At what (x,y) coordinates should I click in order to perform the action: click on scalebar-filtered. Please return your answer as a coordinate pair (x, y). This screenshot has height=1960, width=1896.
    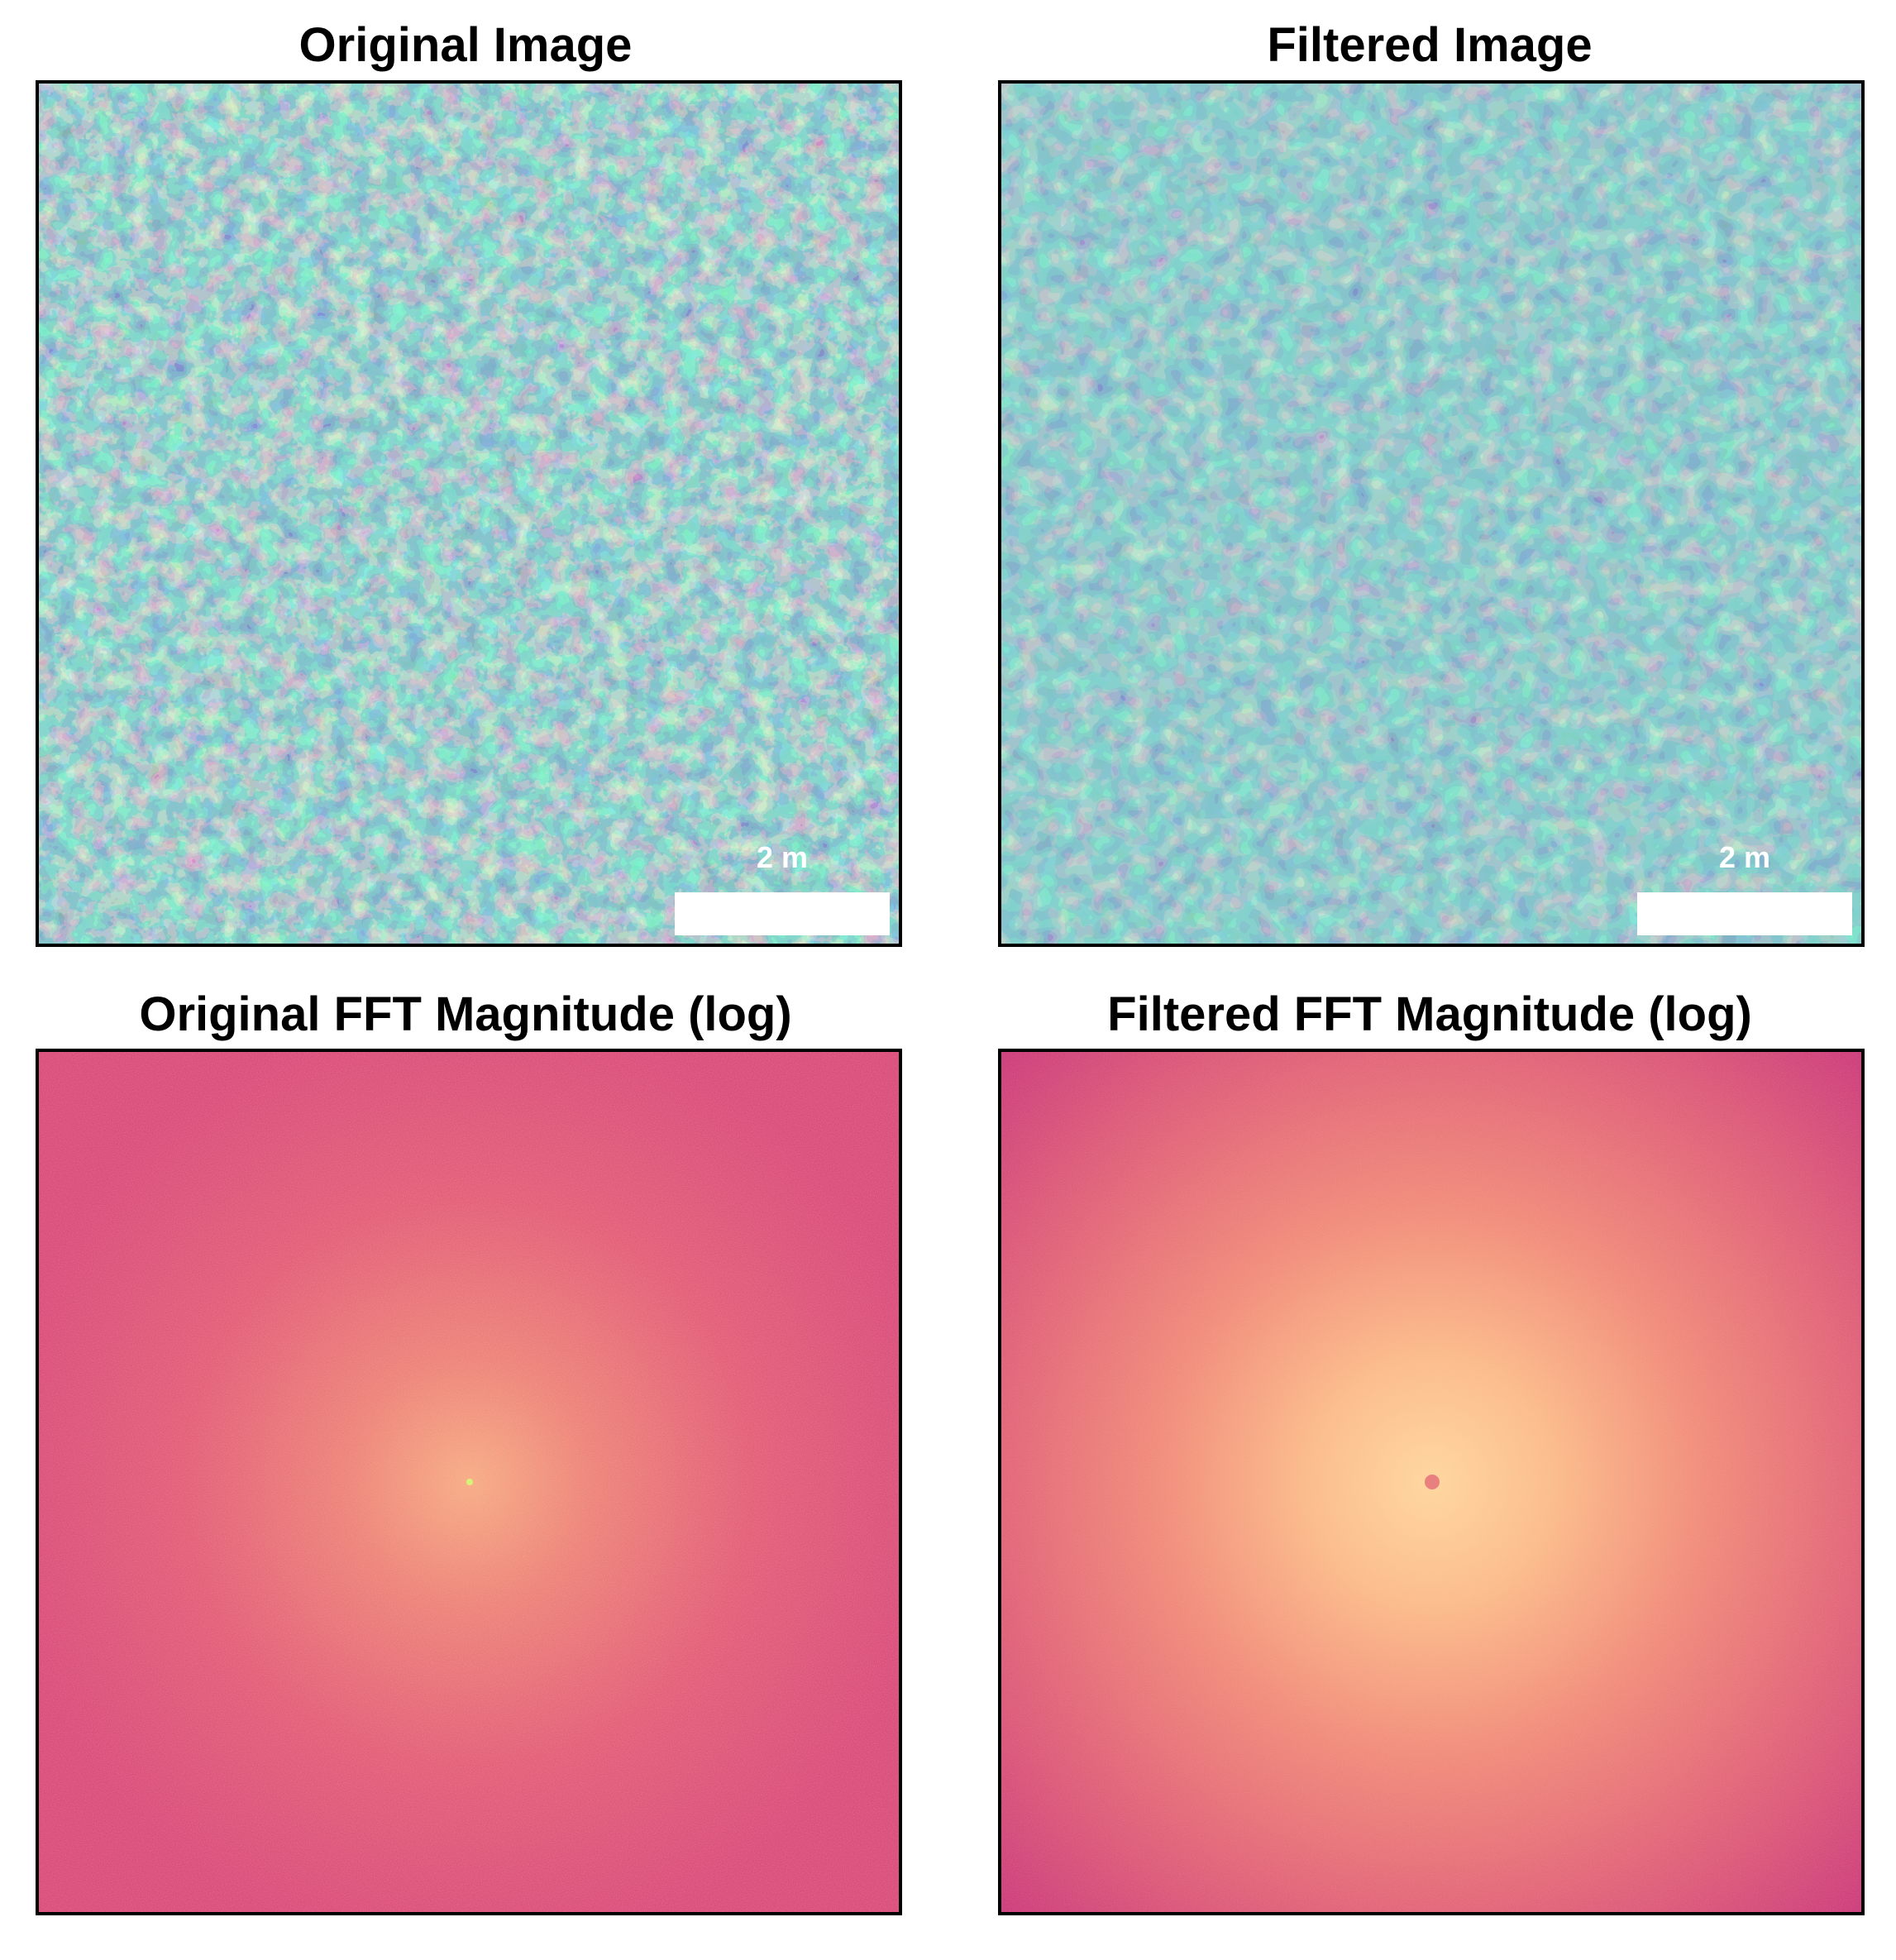
    Looking at the image, I should click on (1744, 914).